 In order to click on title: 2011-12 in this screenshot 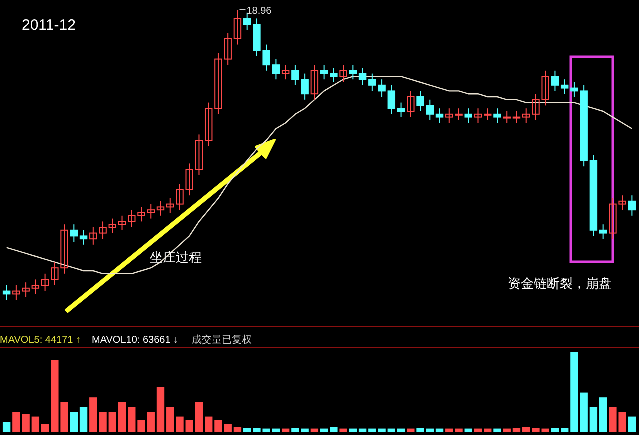, I will do `click(49, 25)`.